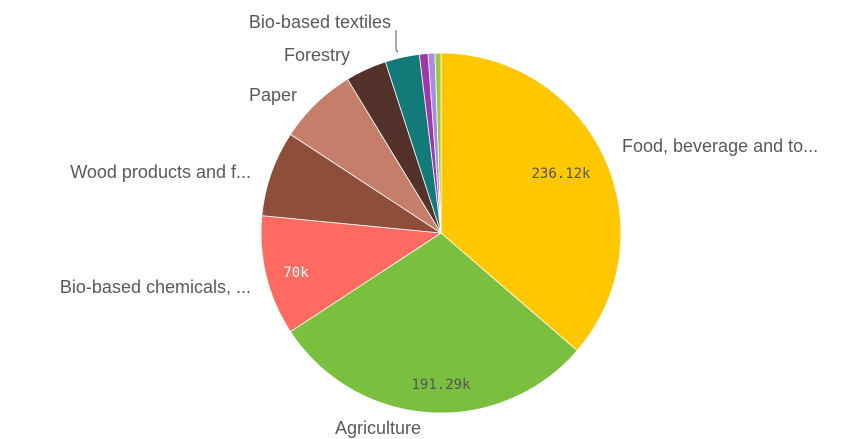 The width and height of the screenshot is (863, 439). Describe the element at coordinates (561, 174) in the screenshot. I see `value-label: 236.12k` at that location.